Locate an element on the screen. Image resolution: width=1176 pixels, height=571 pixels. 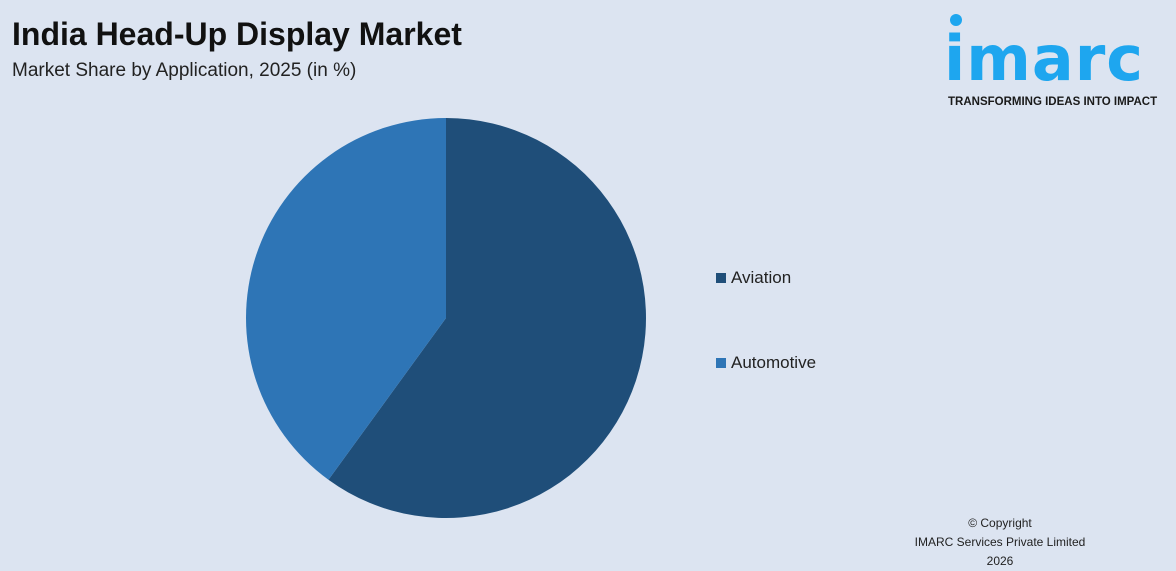
company: IMARC Services Private Limited 2026 is located at coordinates (1000, 551).